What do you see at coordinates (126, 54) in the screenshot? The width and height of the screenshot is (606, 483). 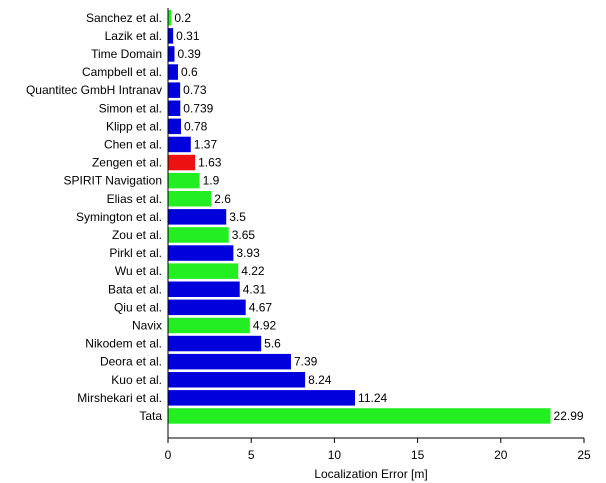 I see `category-label-2: Time Domain` at bounding box center [126, 54].